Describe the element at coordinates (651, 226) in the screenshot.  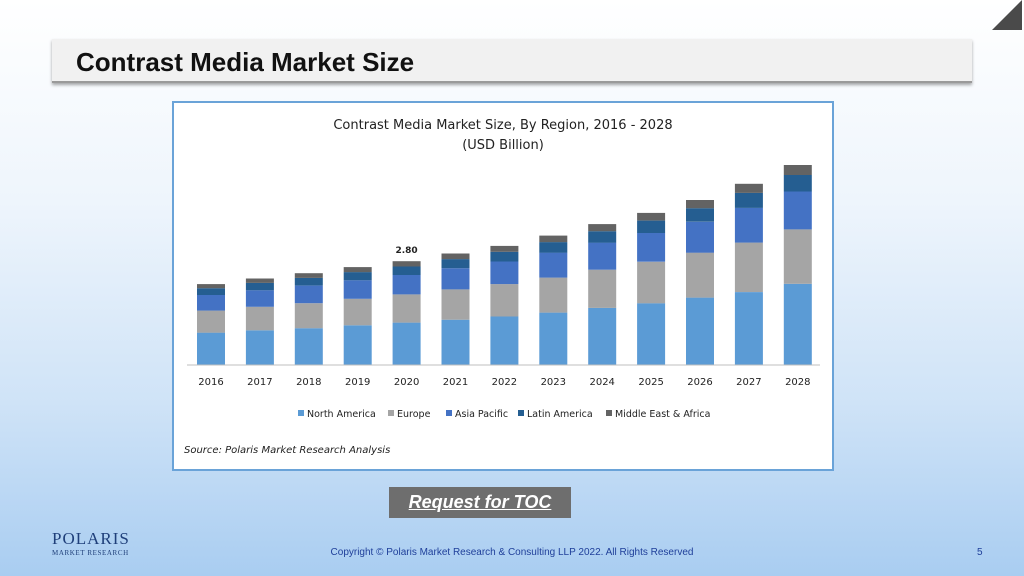
I see `bar-segment-2025-latin-america` at that location.